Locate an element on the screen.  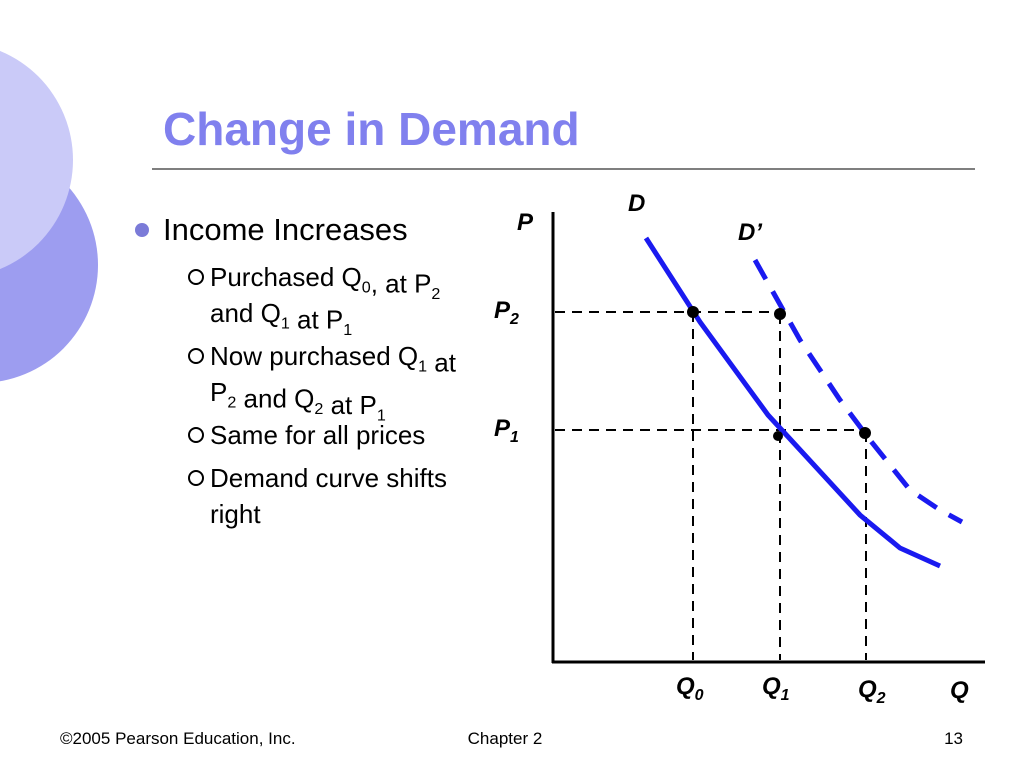
sub-bullet-text: Same for all prices is located at coordinates (317, 435).